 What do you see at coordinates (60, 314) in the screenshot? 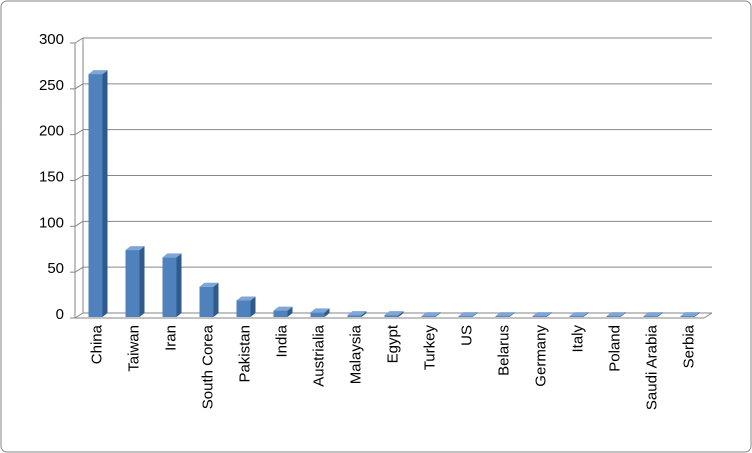
I see `y-tick-label: 0` at bounding box center [60, 314].